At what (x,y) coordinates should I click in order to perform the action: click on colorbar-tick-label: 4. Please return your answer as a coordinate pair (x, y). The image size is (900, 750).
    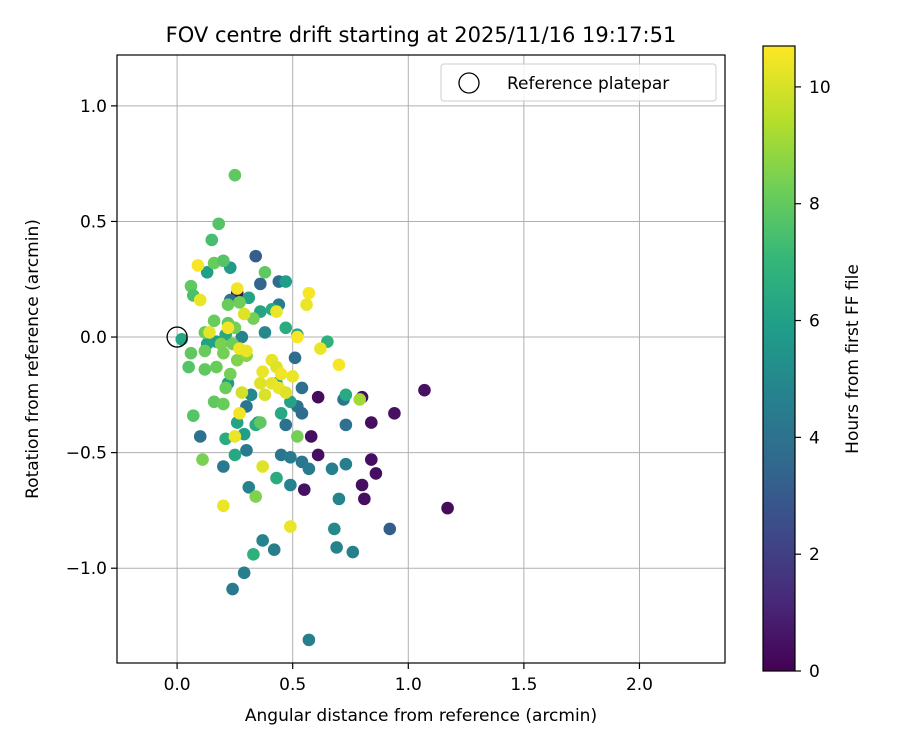
    Looking at the image, I should click on (814, 438).